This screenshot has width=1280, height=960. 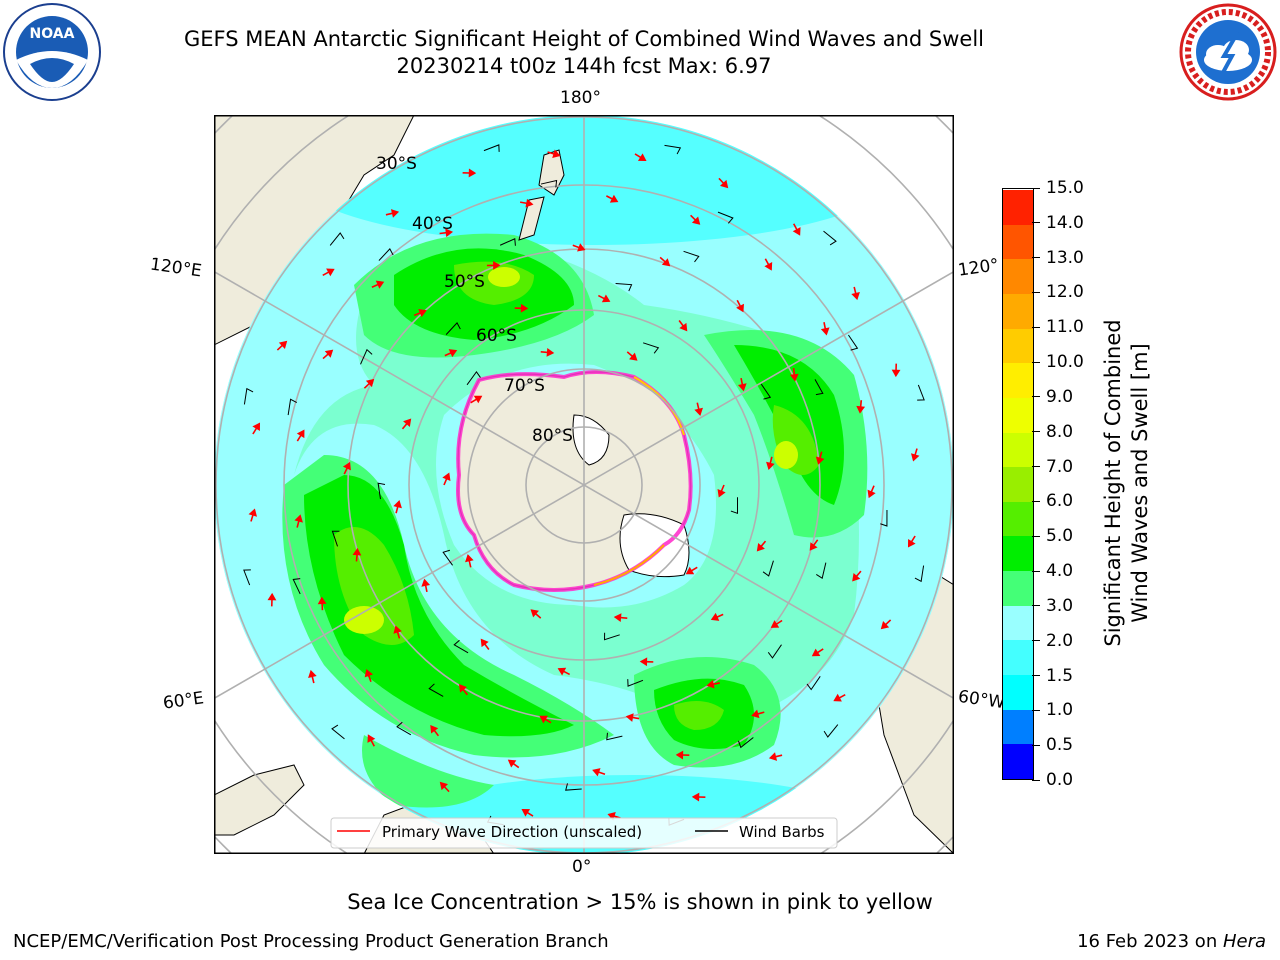 What do you see at coordinates (1052, 676) in the screenshot?
I see `colorbar-tick-label: 1.5` at bounding box center [1052, 676].